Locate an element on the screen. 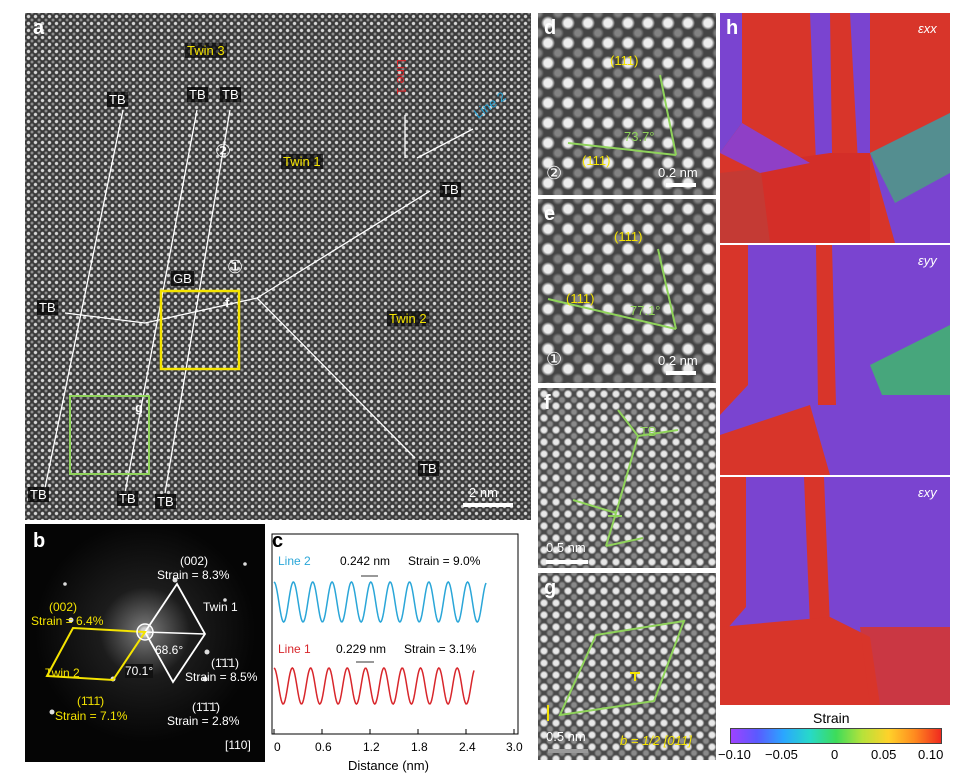 The height and width of the screenshot is (777, 963). panel-f-tb-label: TB is located at coordinates (648, 431).